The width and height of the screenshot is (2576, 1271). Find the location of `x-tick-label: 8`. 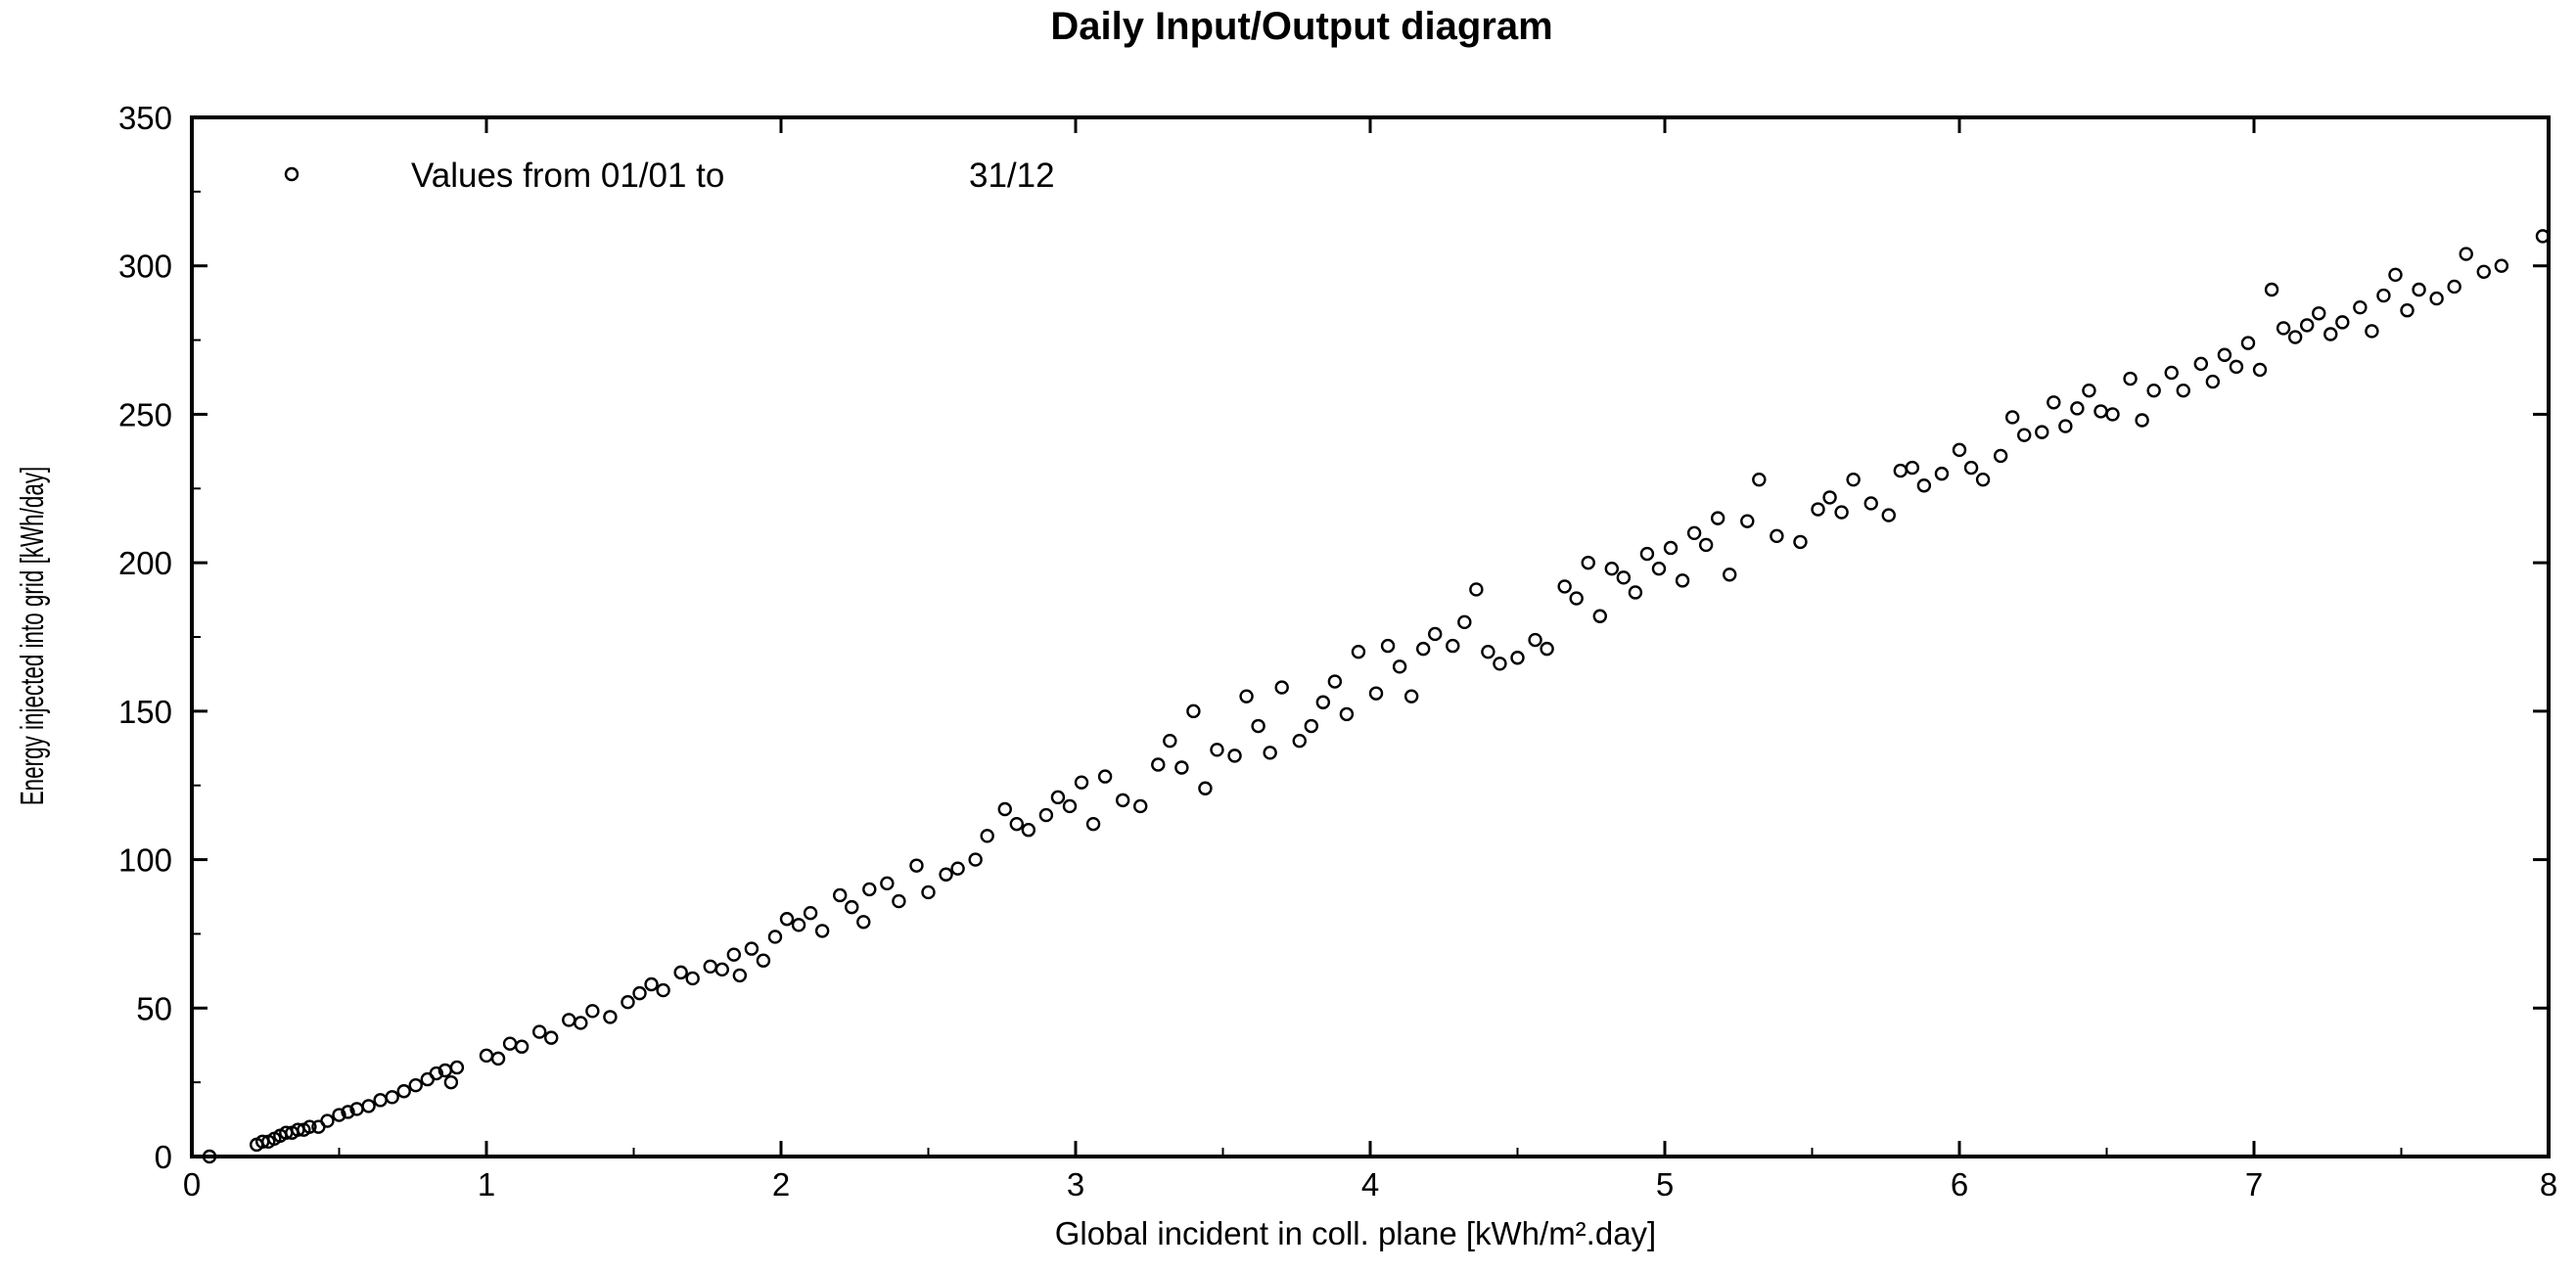

x-tick-label: 8 is located at coordinates (2548, 1184).